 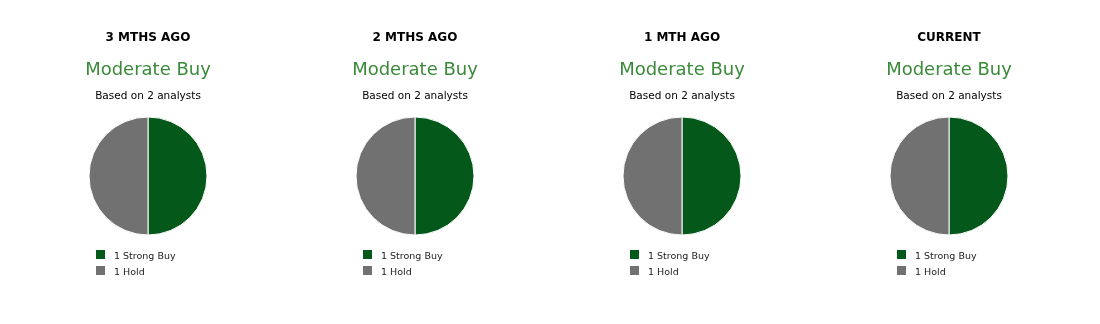 What do you see at coordinates (682, 37) in the screenshot?
I see `chart-title: 1 MTH AGO` at bounding box center [682, 37].